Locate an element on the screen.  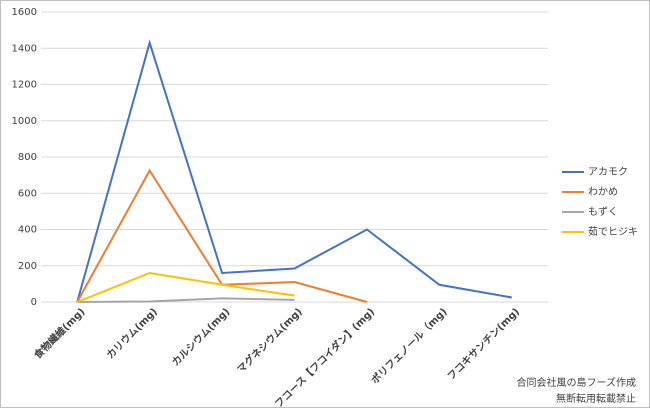
y-tick-label: 1200 is located at coordinates (24, 85).